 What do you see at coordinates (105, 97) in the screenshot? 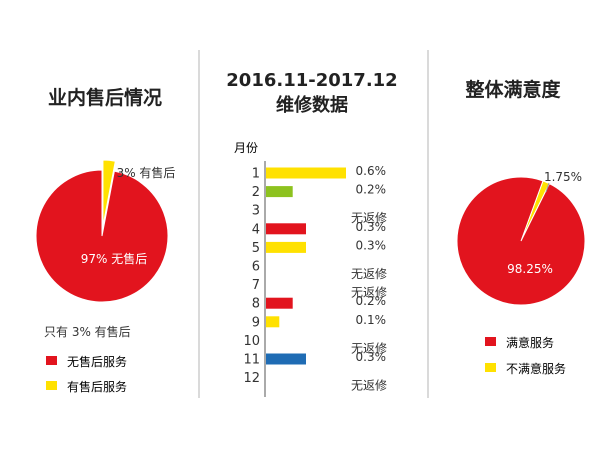
I see `chart-title: 业内售后情况` at bounding box center [105, 97].